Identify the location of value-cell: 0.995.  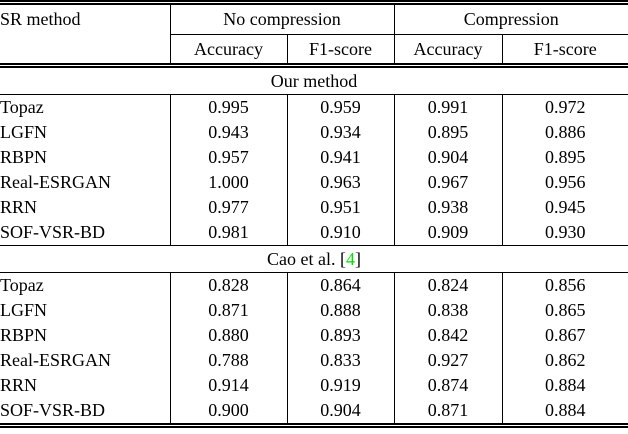
(228, 107).